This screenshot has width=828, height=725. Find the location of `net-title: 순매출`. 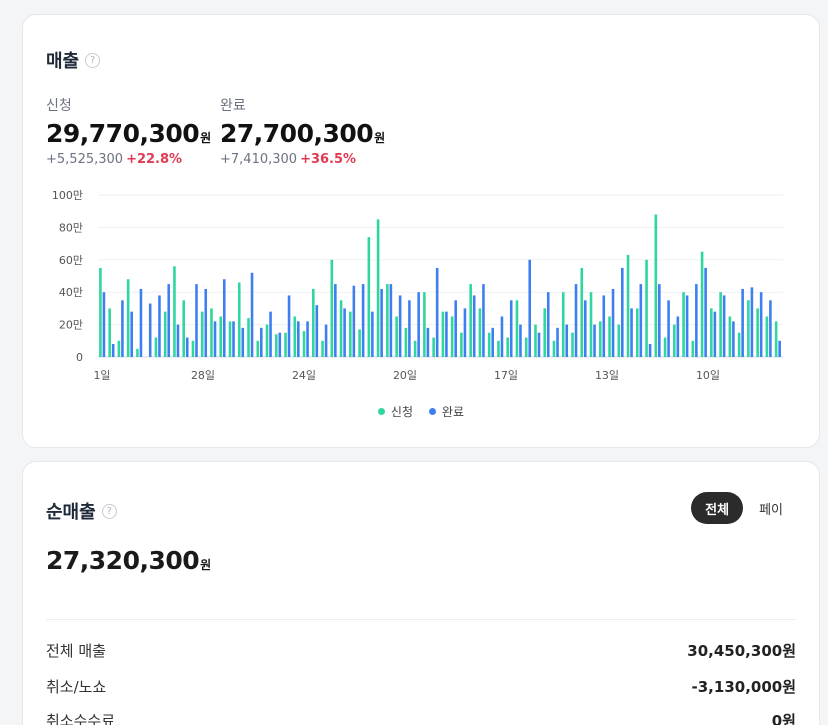

net-title: 순매출 is located at coordinates (71, 512).